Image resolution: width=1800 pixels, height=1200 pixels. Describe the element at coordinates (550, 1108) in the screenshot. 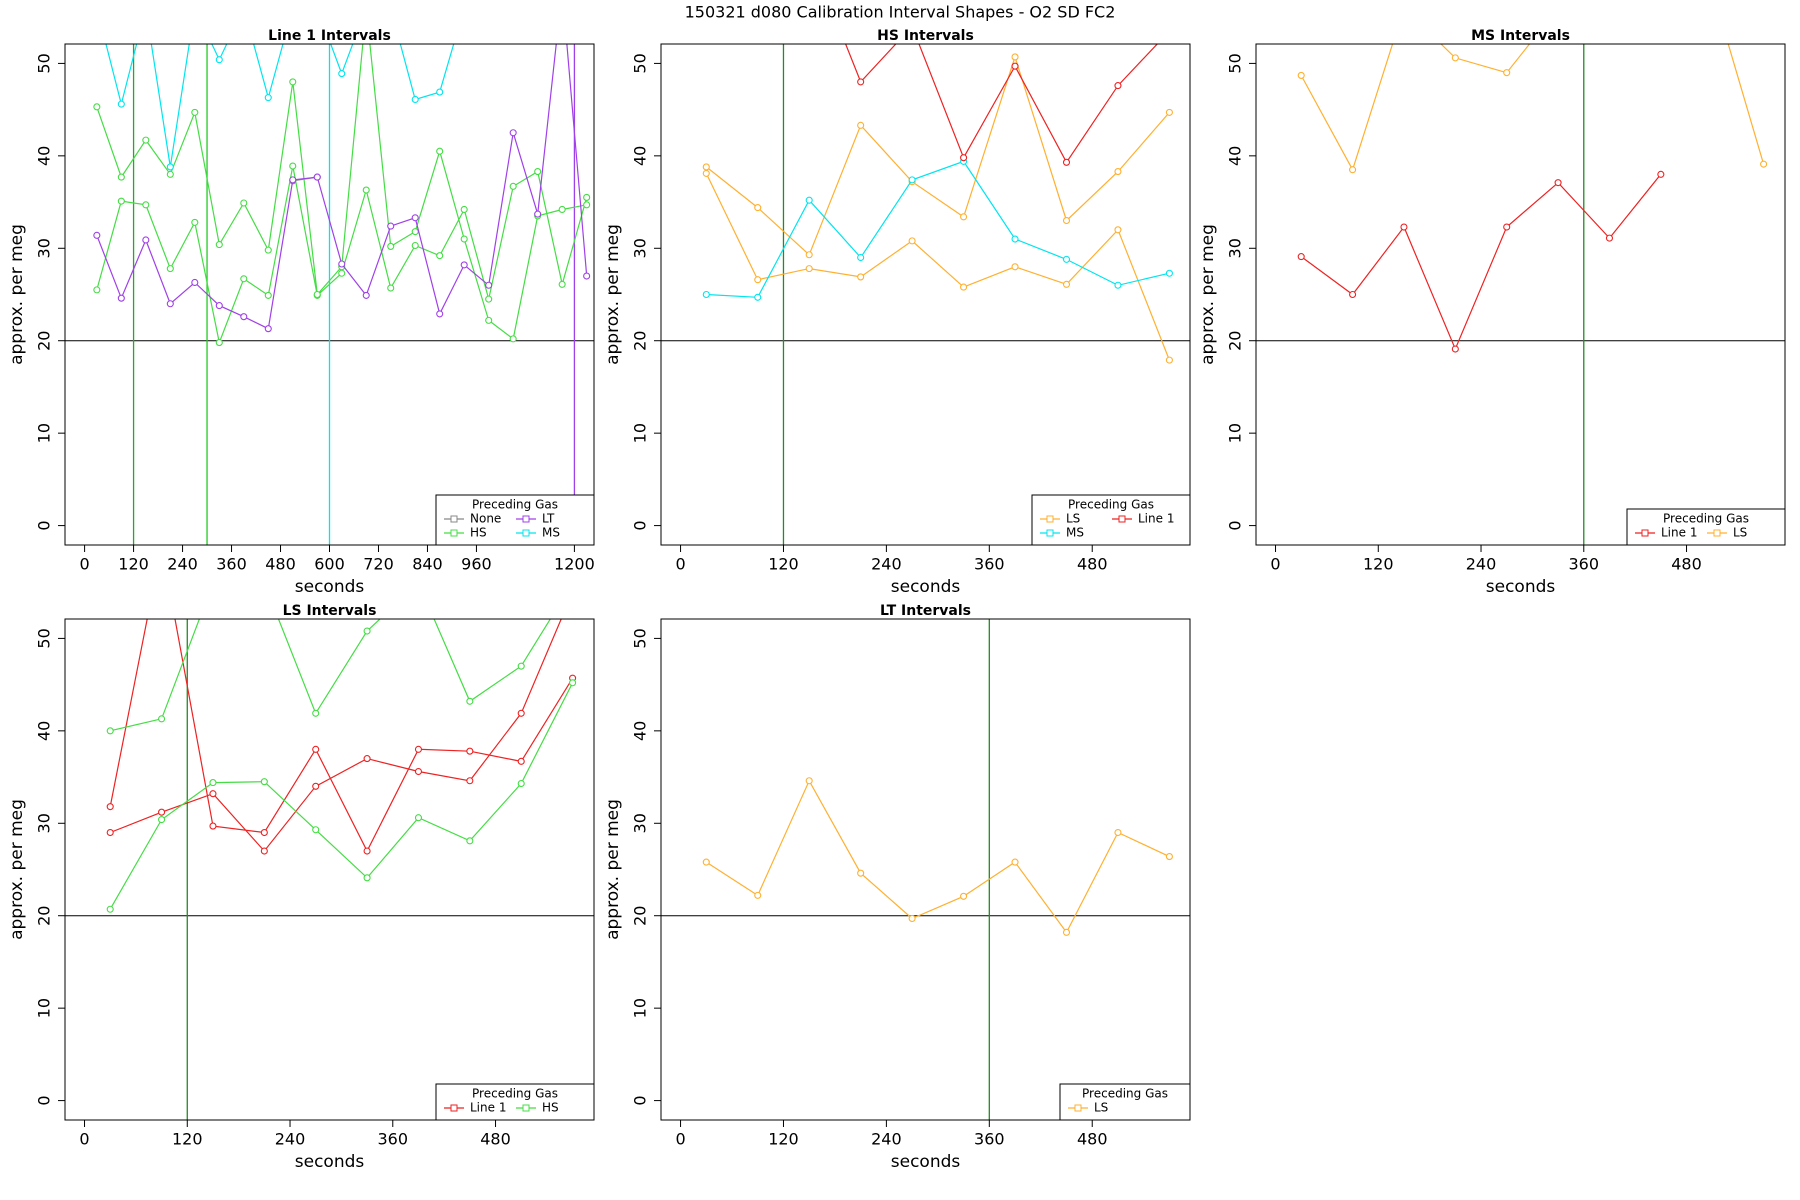

I see `legend-label: HS` at that location.